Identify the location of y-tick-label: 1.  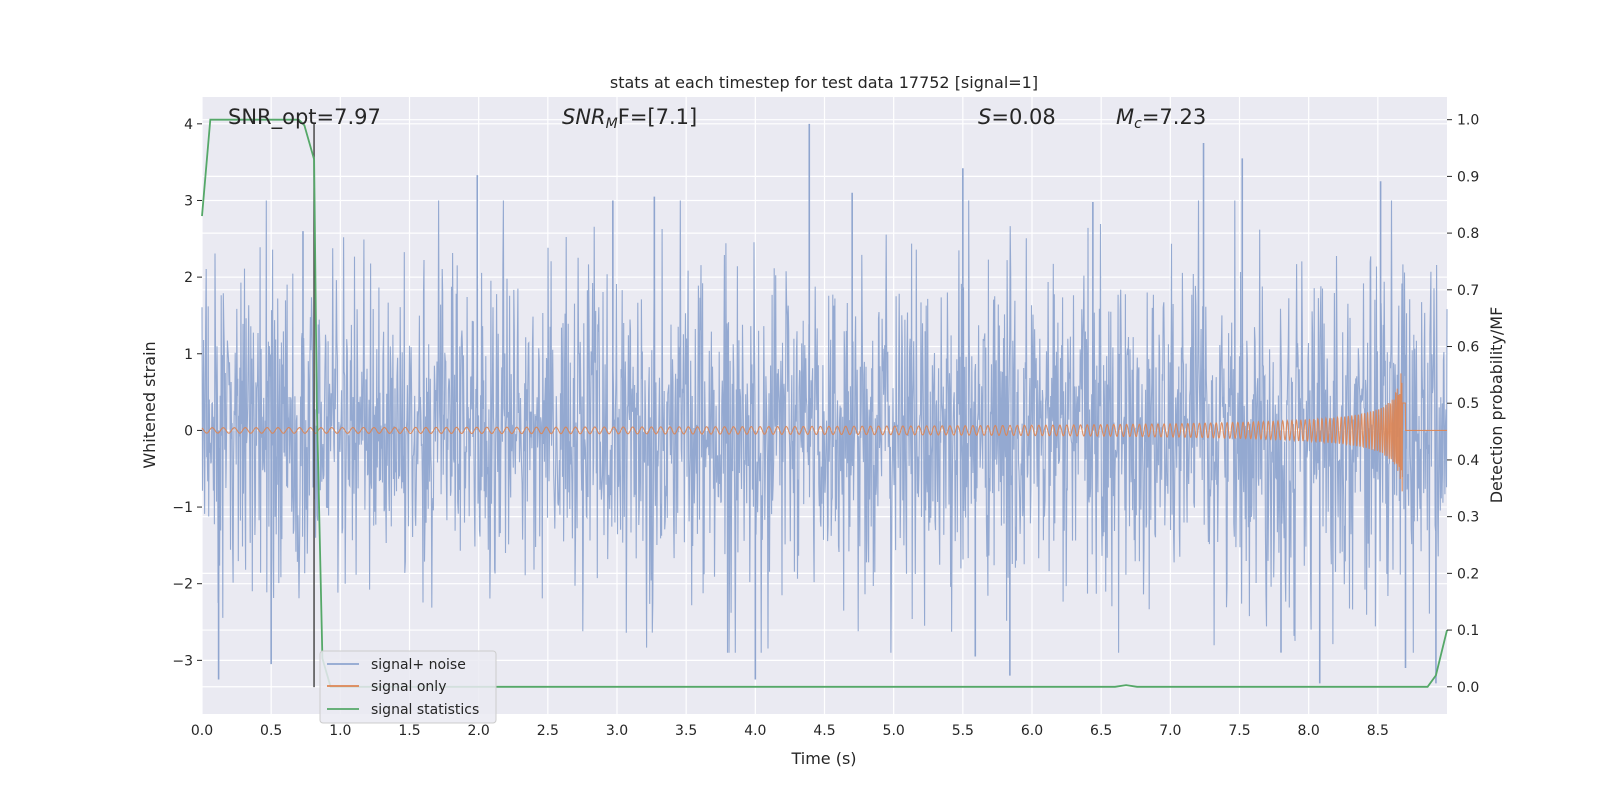
(188, 355).